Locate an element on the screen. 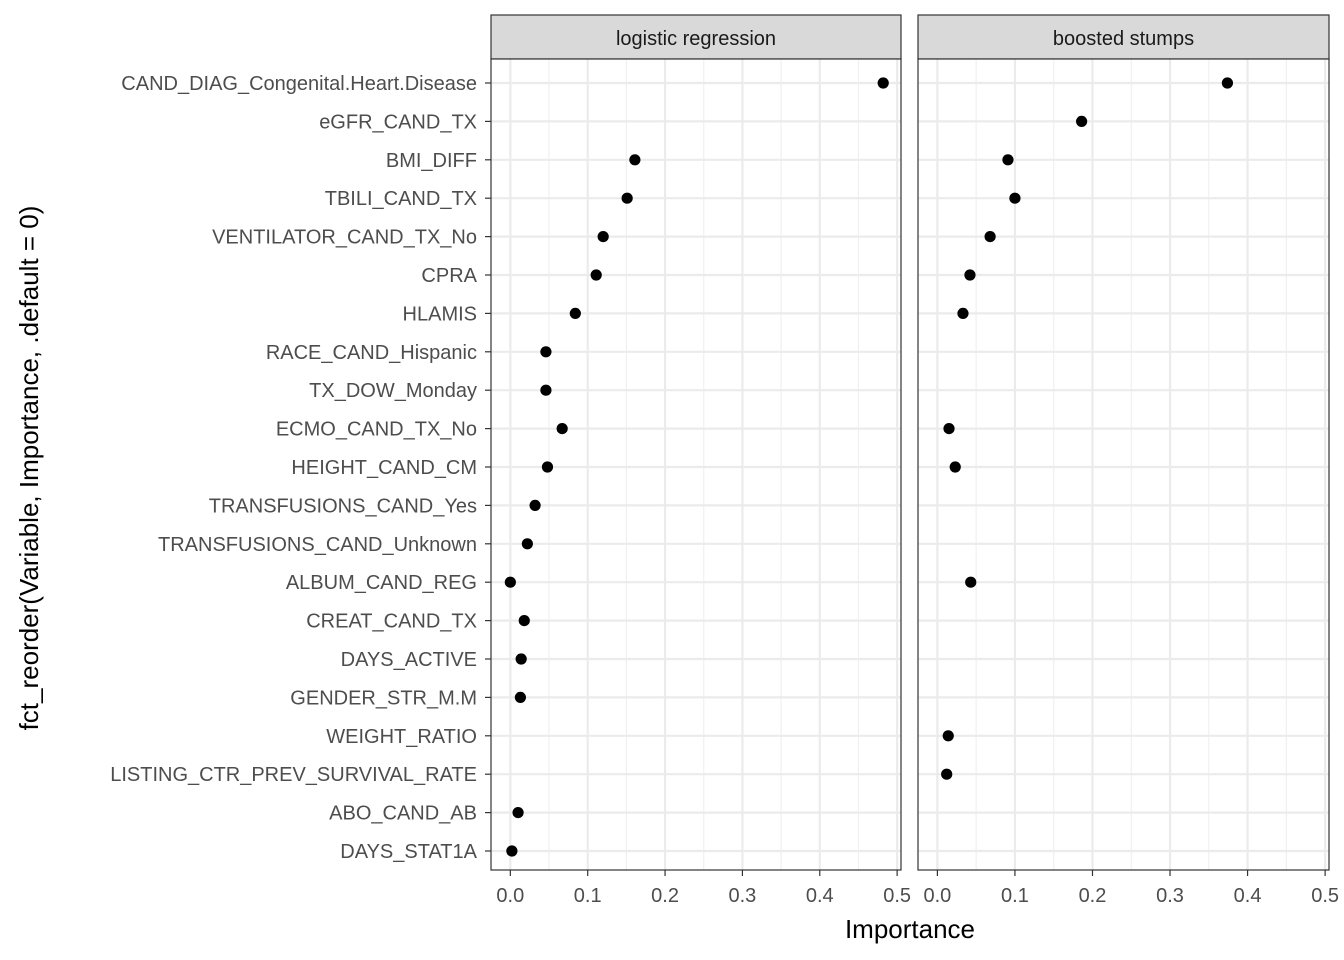 The width and height of the screenshot is (1344, 960). y-tick-label: TRANSFUSIONS_CAND_Unknown is located at coordinates (317, 545).